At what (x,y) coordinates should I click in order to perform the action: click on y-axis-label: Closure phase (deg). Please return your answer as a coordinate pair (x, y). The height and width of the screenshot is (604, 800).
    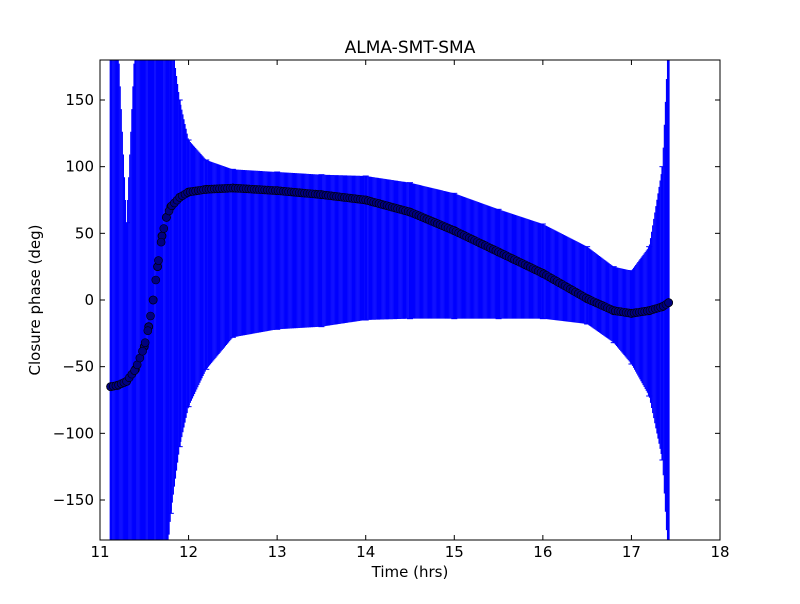
    Looking at the image, I should click on (35, 300).